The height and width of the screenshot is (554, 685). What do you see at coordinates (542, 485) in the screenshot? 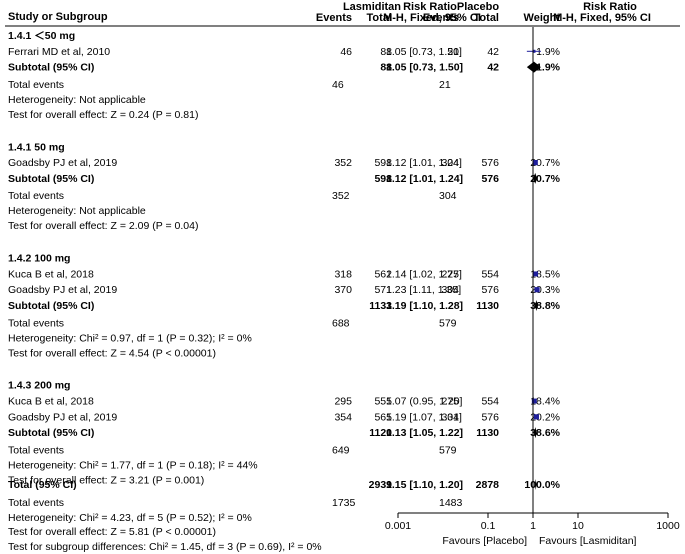
I see `overall-weight: 100.0%` at bounding box center [542, 485].